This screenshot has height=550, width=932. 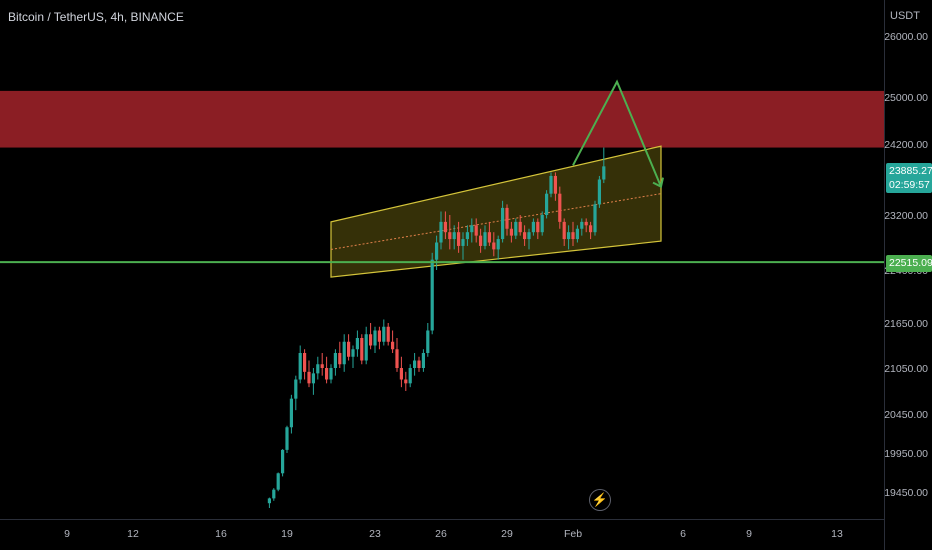 What do you see at coordinates (96, 17) in the screenshot?
I see `chart-title: Bitcoin / TetherUS, 4h, BINANCE` at bounding box center [96, 17].